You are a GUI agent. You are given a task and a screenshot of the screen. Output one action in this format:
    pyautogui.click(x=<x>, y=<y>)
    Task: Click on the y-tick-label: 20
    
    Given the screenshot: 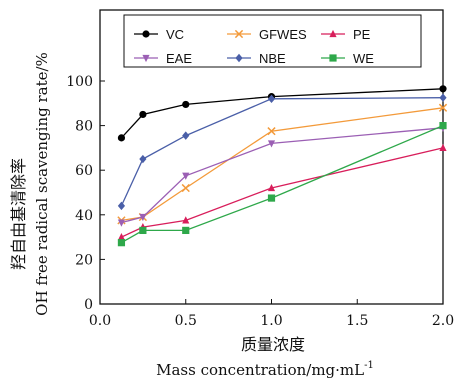 What is the action you would take?
    pyautogui.click(x=84, y=260)
    